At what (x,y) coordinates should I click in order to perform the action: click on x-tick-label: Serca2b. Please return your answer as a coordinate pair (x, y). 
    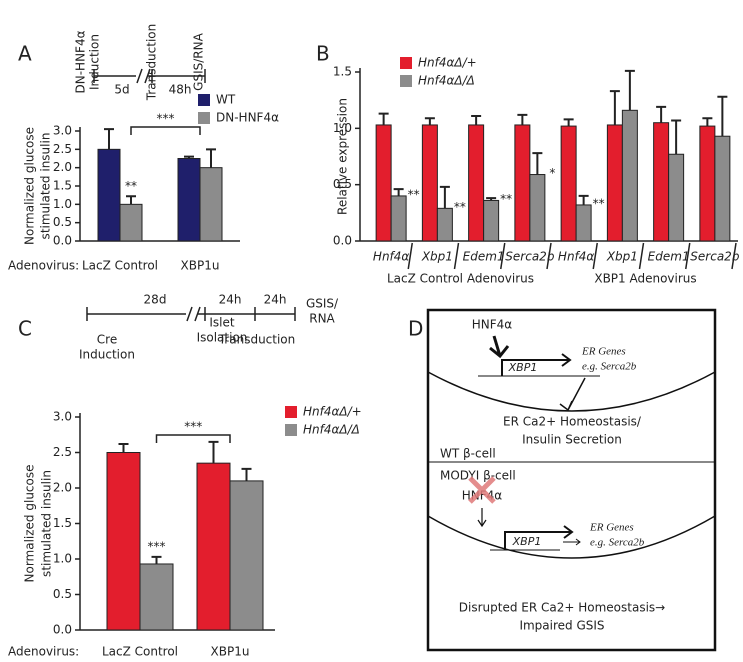
    Looking at the image, I should click on (530, 257).